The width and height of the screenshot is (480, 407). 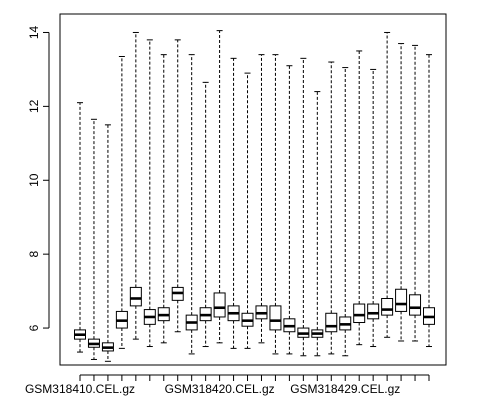 What do you see at coordinates (34, 254) in the screenshot?
I see `y-tick-label: 8` at bounding box center [34, 254].